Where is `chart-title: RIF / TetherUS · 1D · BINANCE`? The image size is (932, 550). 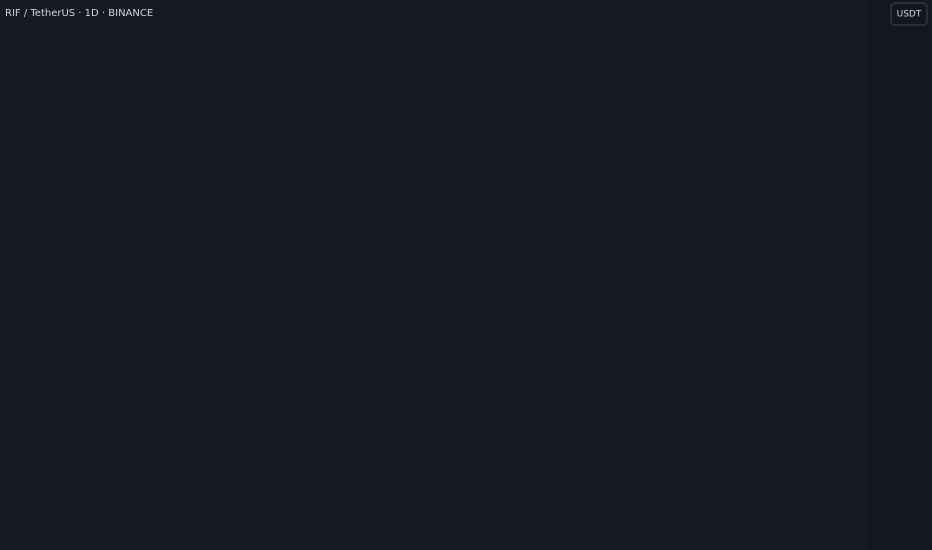
chart-title: RIF / TetherUS · 1D · BINANCE is located at coordinates (79, 13).